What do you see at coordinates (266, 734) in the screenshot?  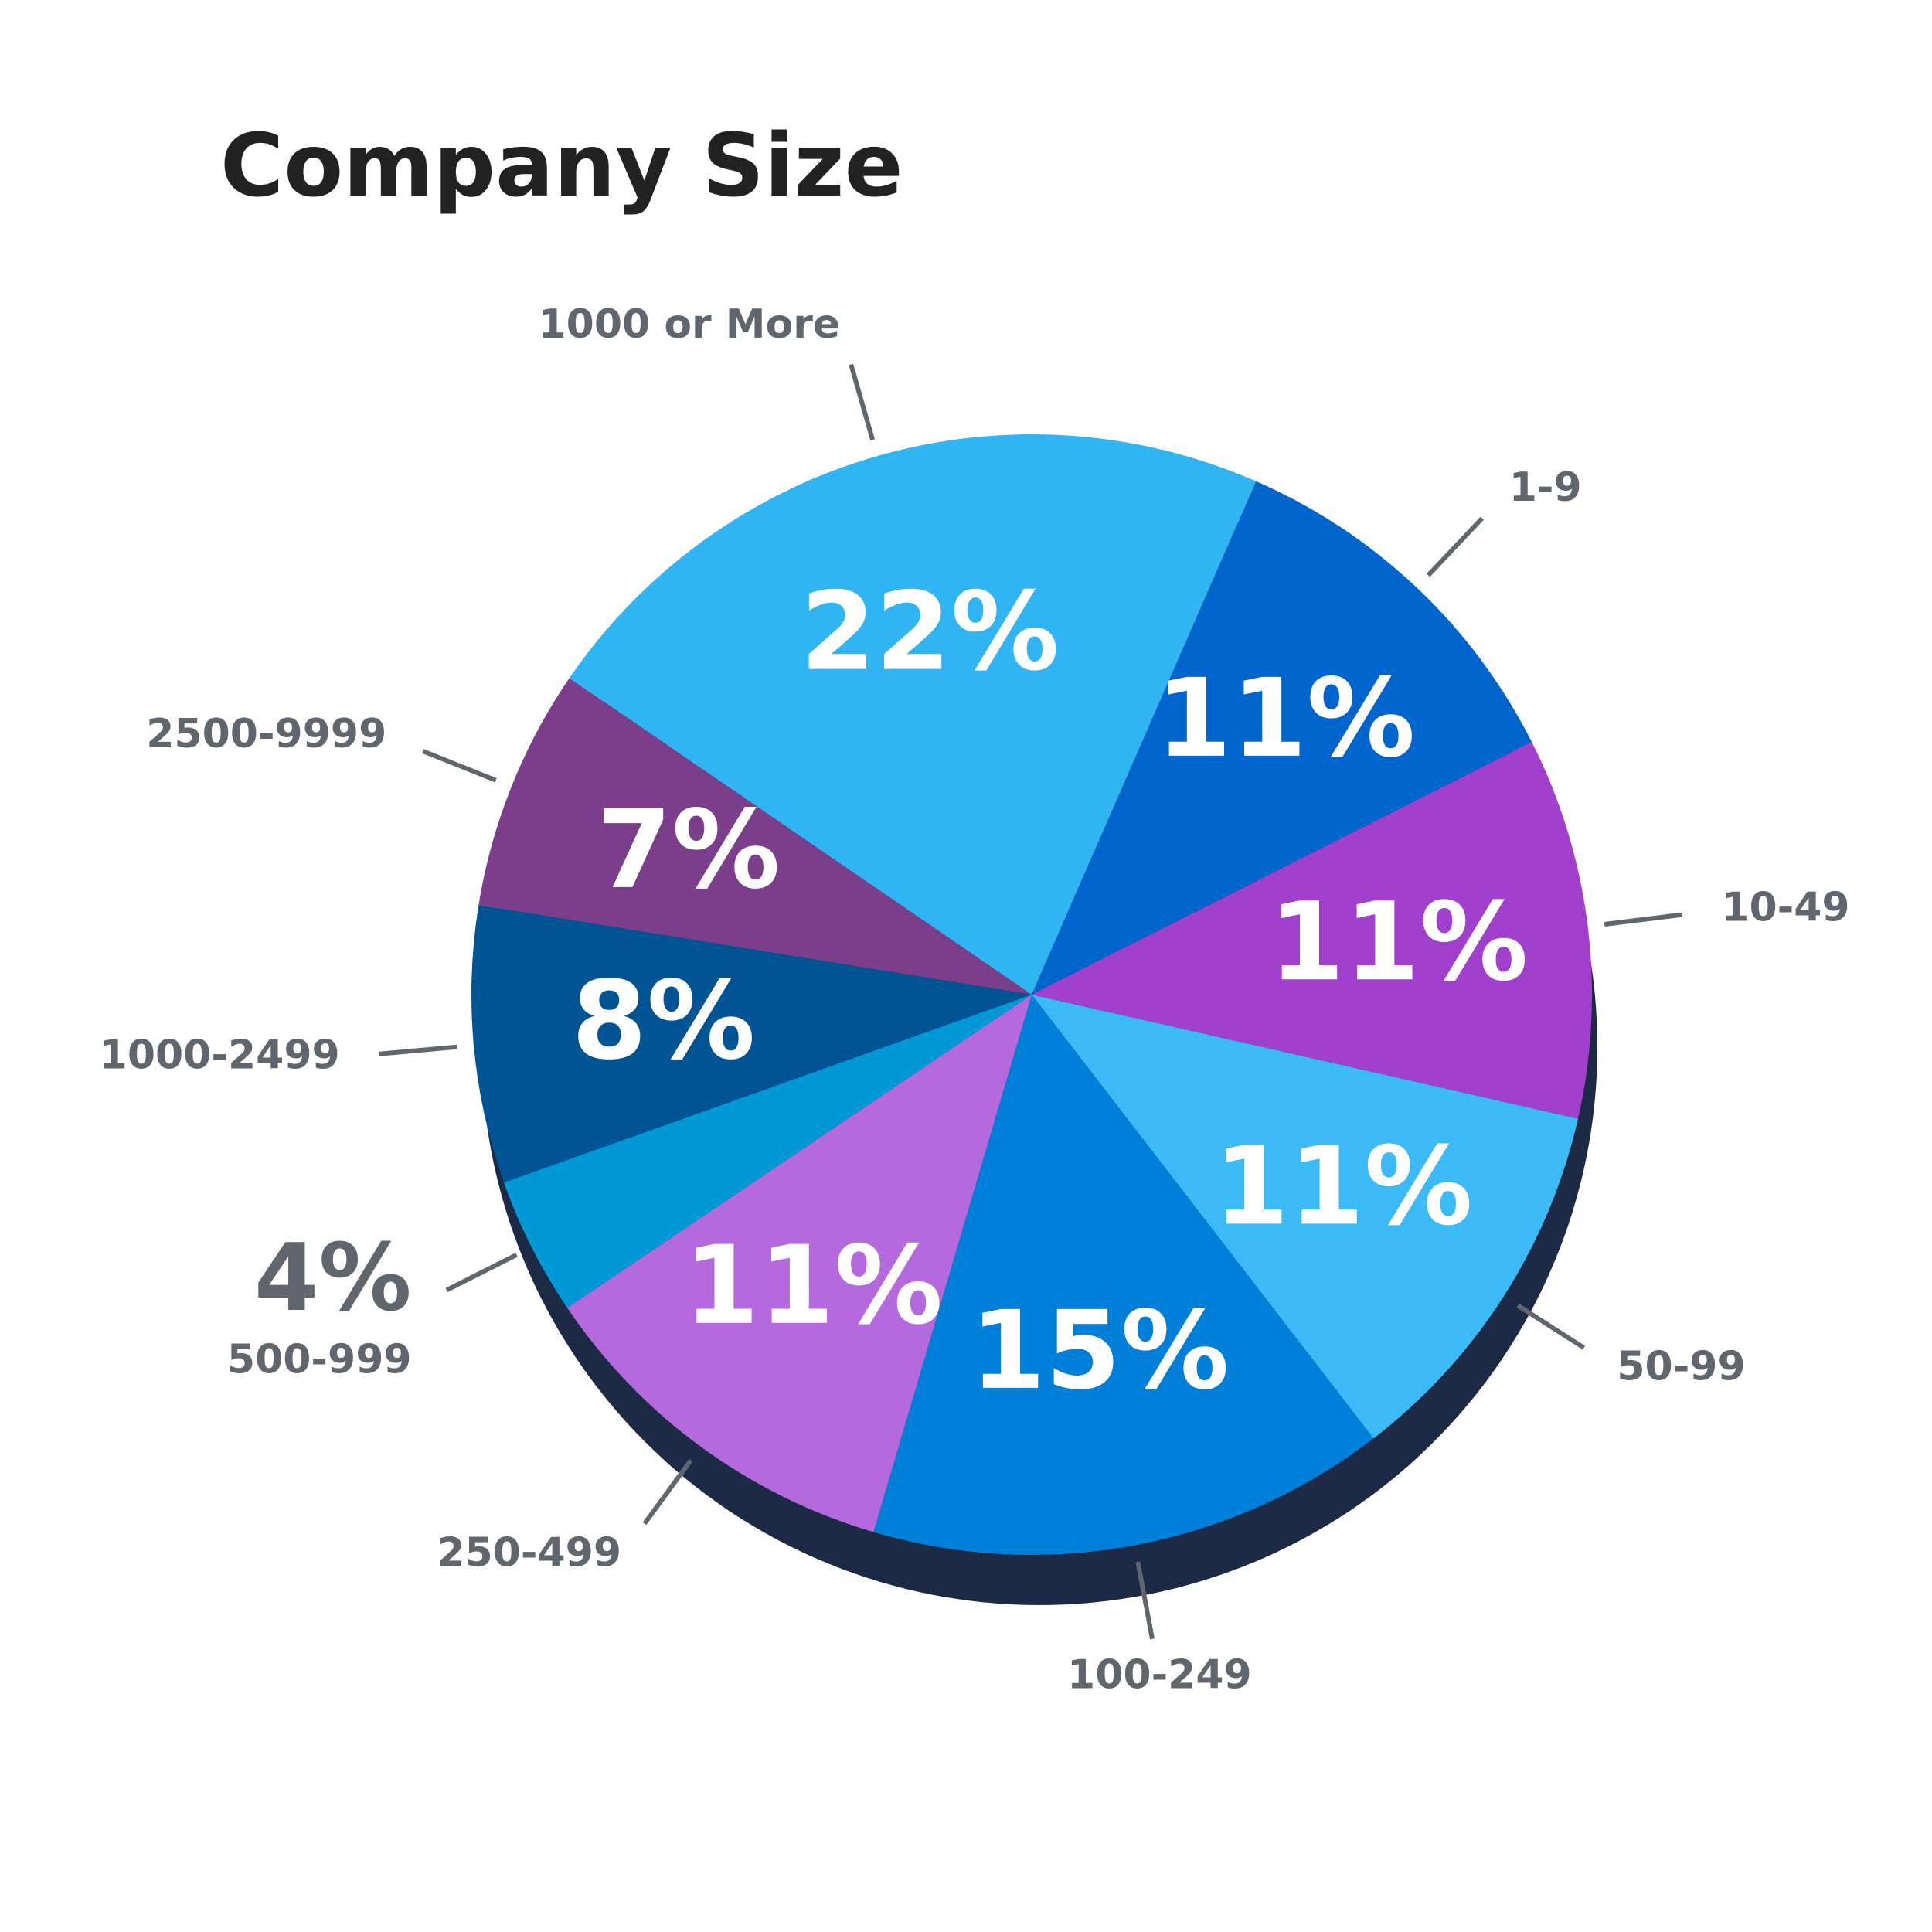 I see `category-label: 2500-9999` at bounding box center [266, 734].